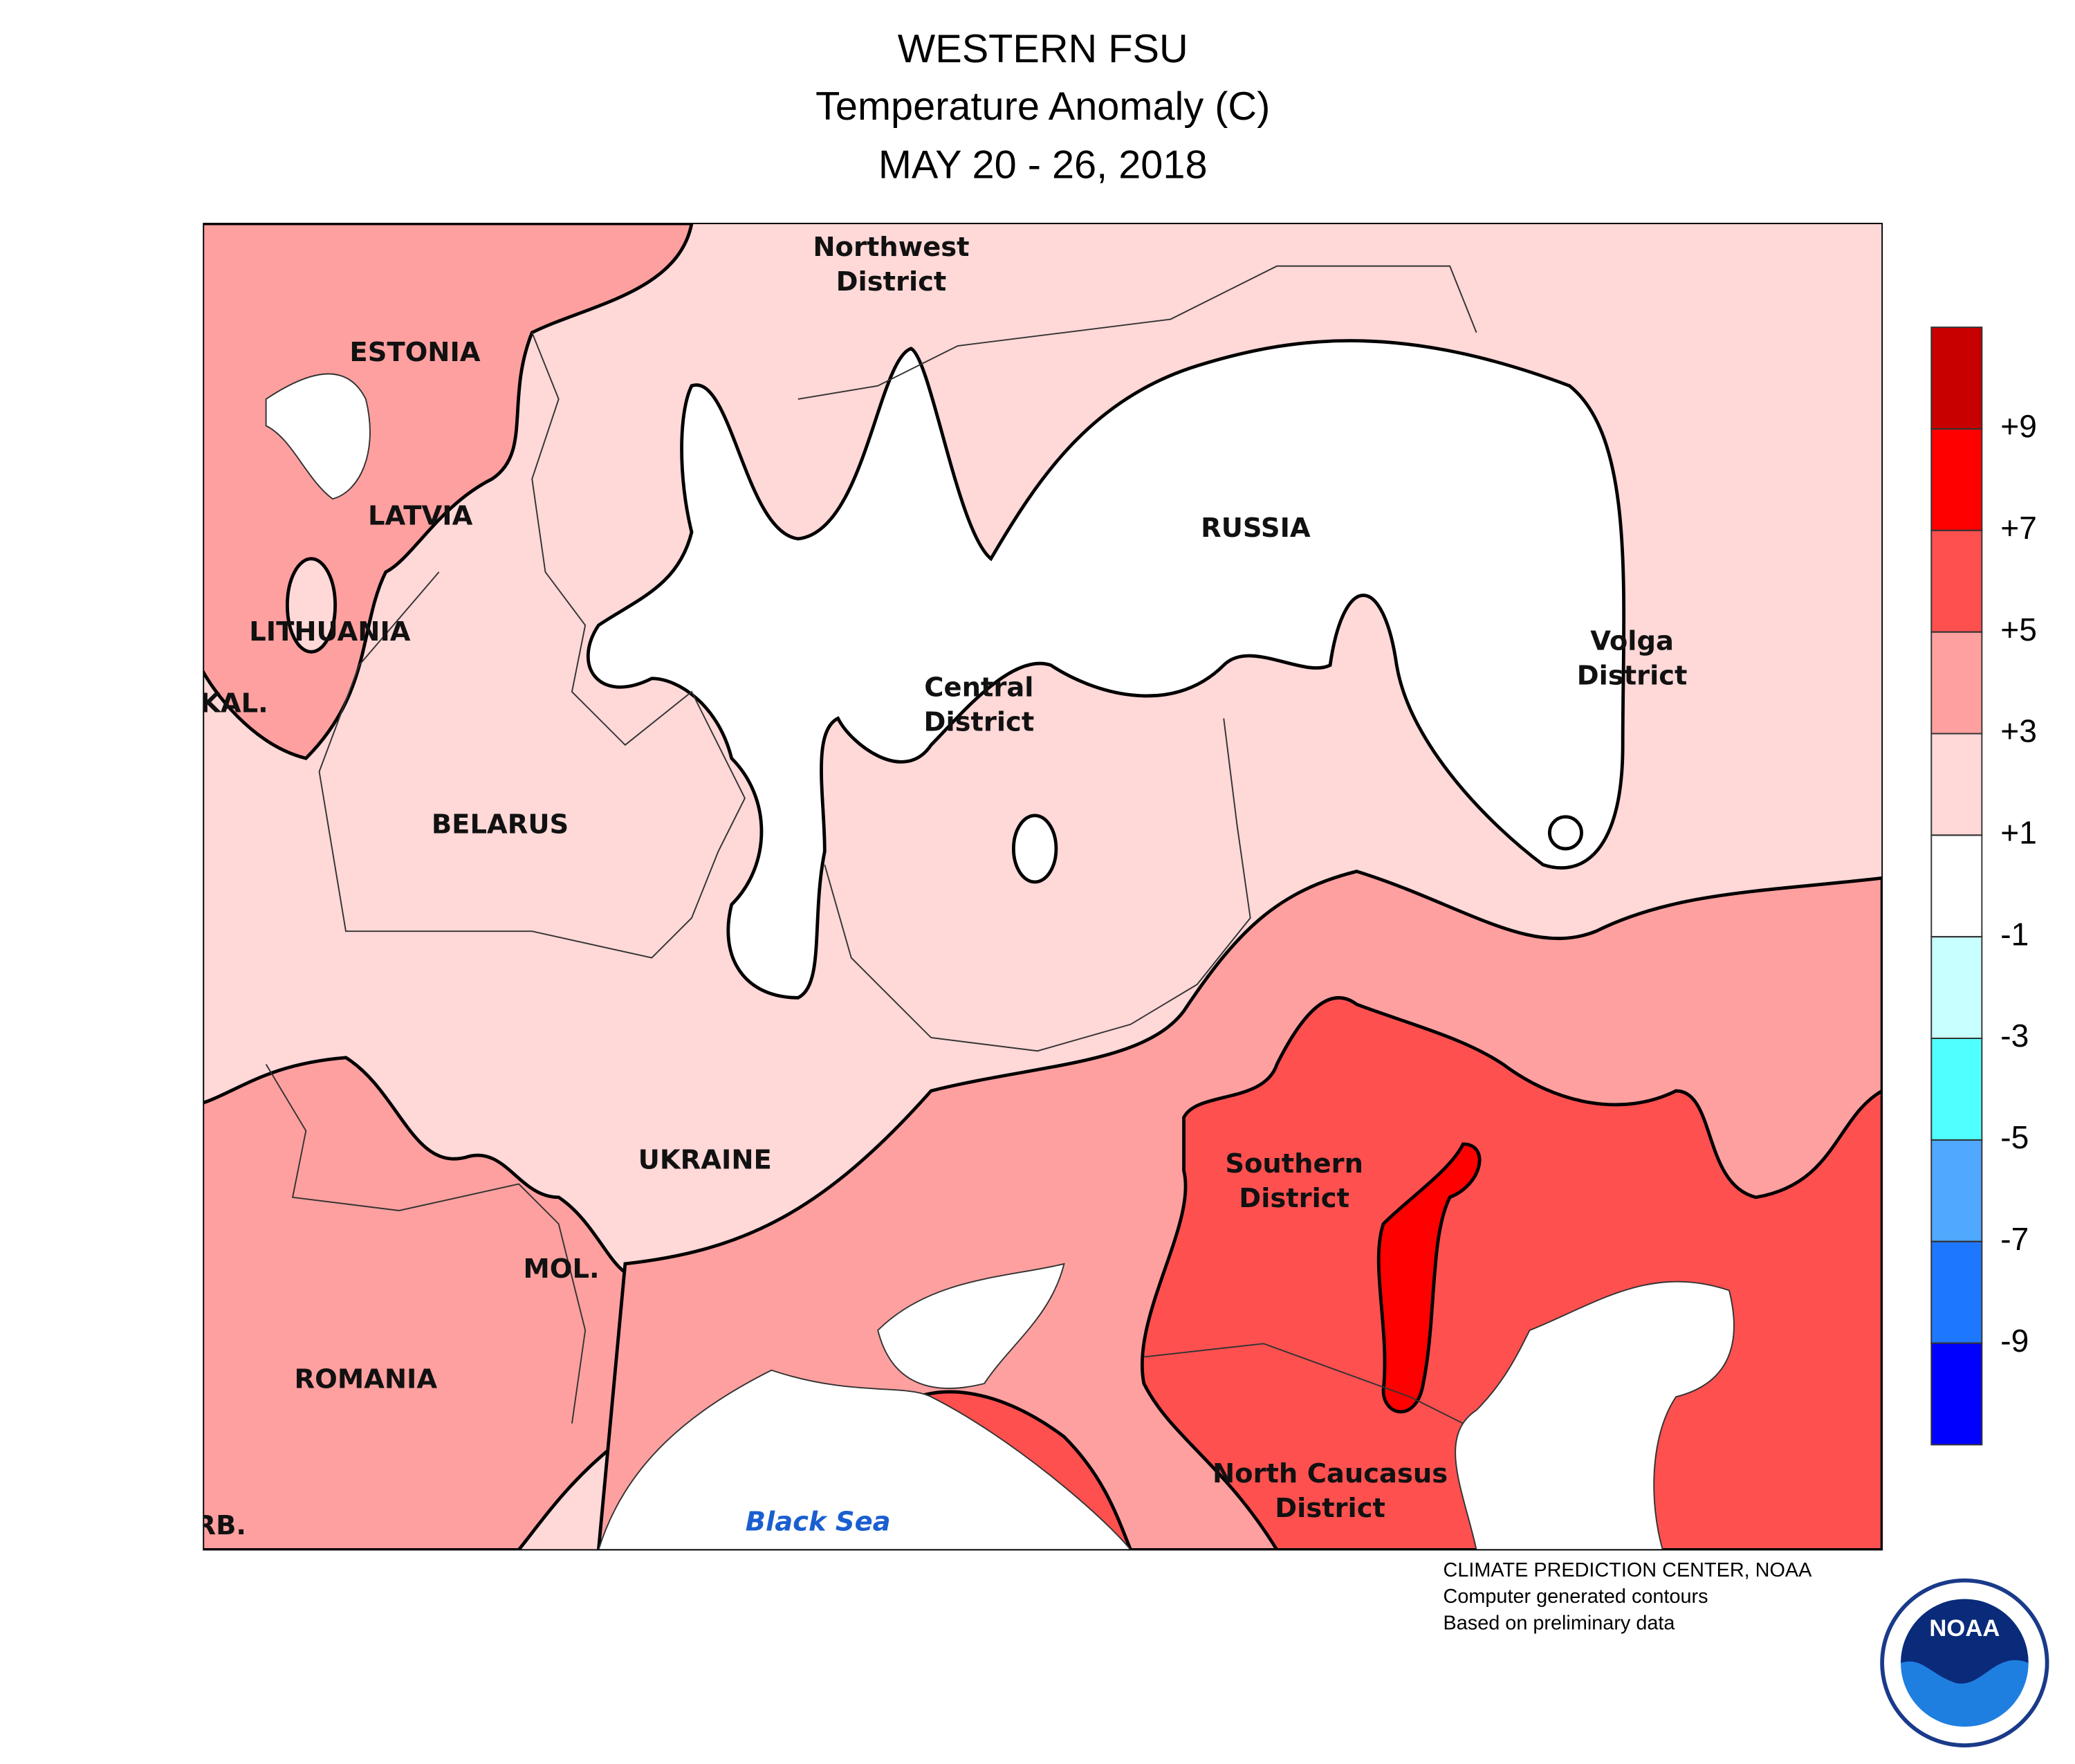 This screenshot has width=2075, height=1764. I want to click on noaa-logo: NOAA, so click(1964, 1662).